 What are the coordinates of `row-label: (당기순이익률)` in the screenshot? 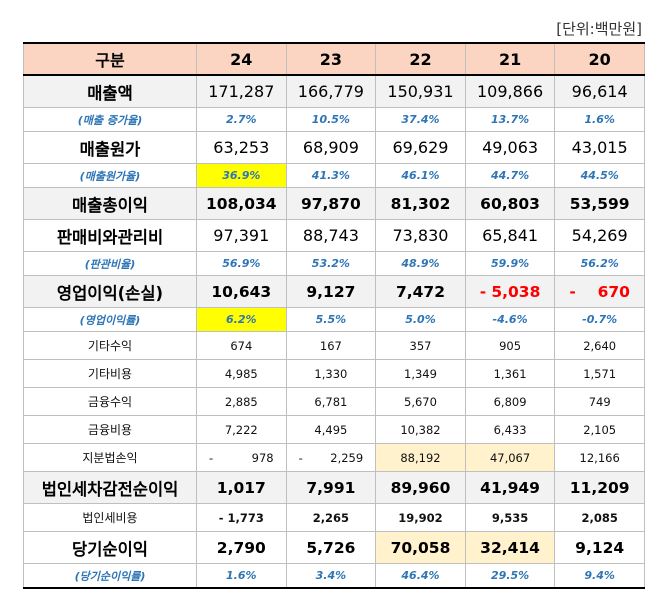 It's located at (110, 576).